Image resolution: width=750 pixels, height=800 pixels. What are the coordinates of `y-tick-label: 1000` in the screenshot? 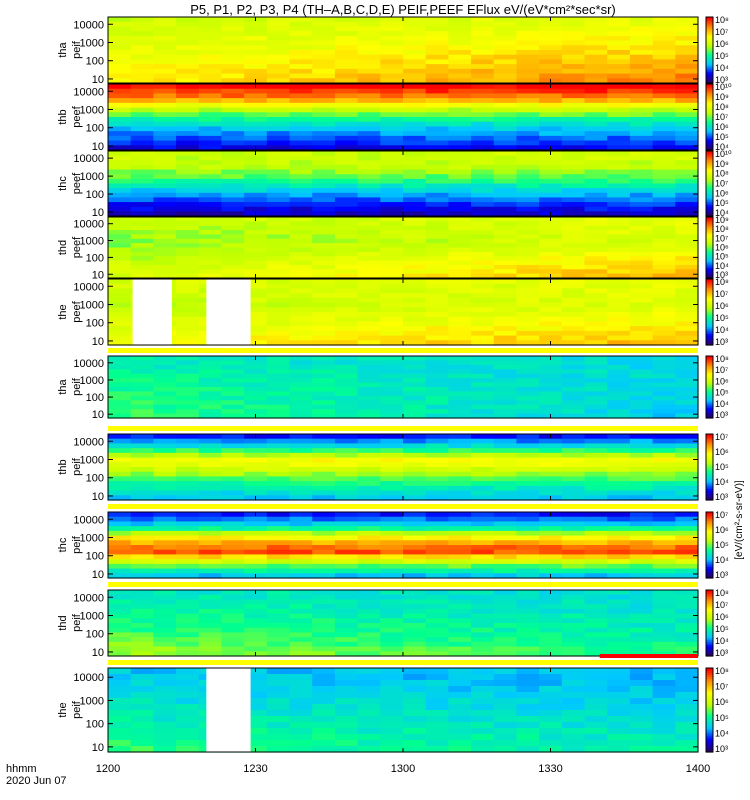 It's located at (92, 701).